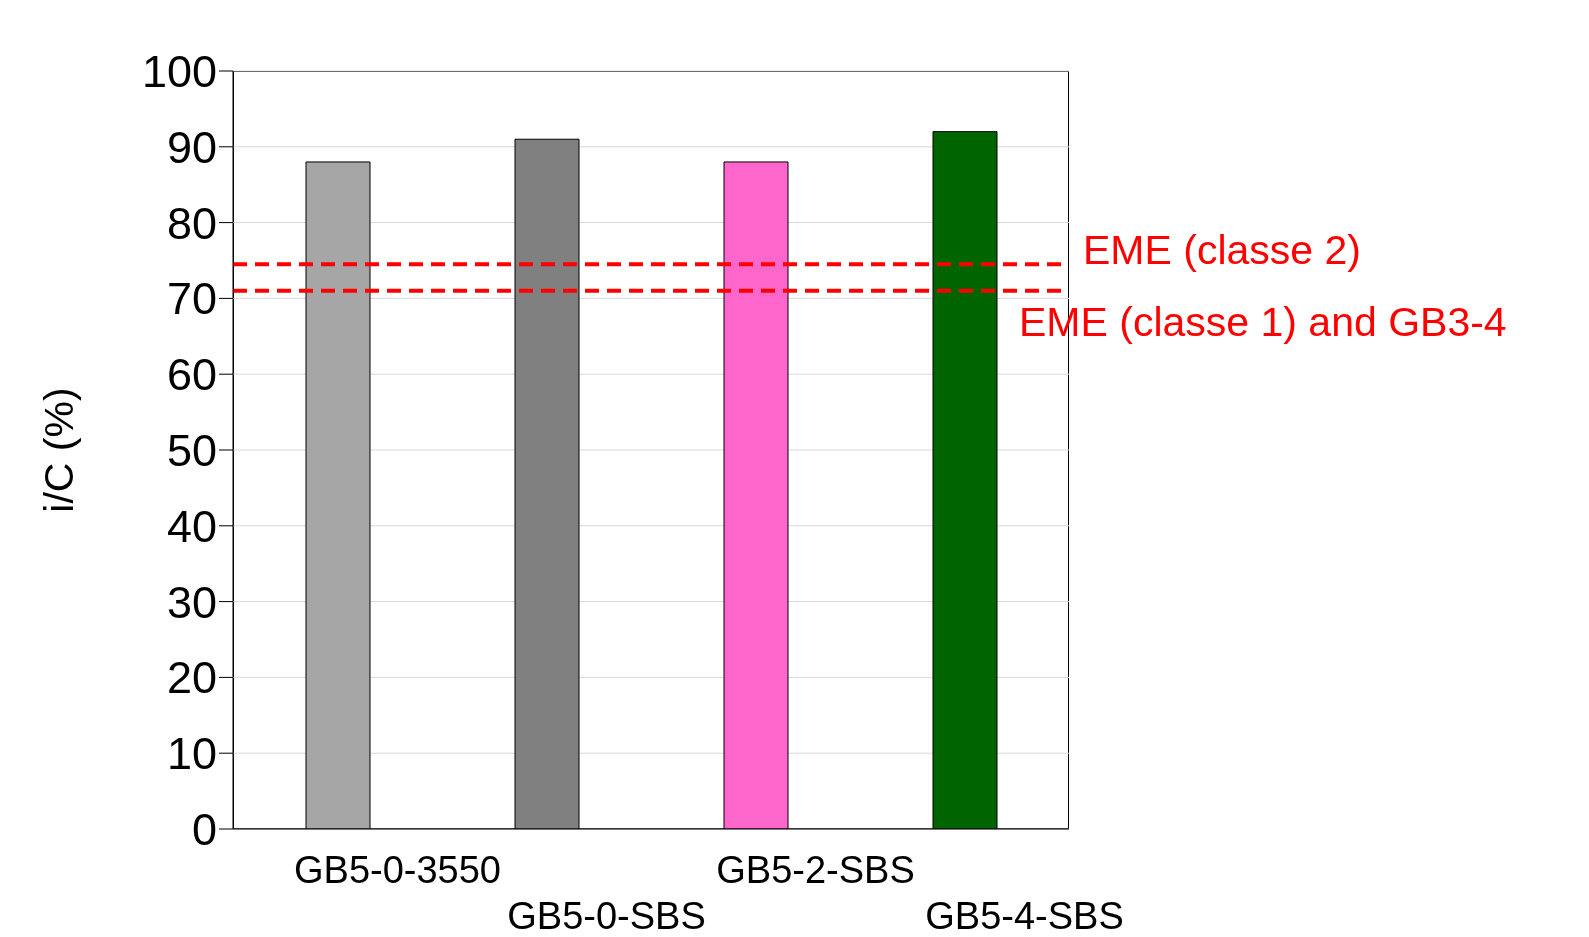  I want to click on y-tick-label: 60, so click(191, 375).